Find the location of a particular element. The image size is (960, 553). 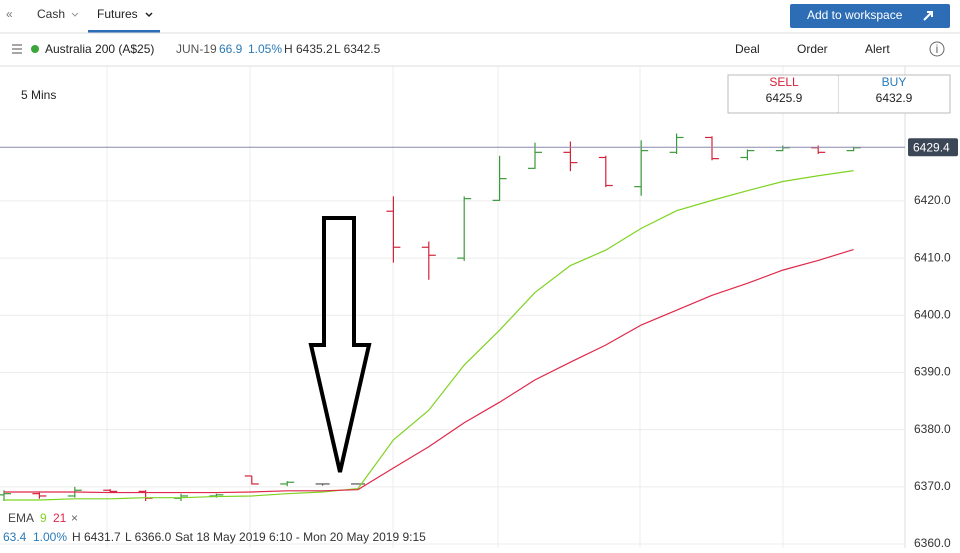

alert-button: Alert is located at coordinates (877, 49).